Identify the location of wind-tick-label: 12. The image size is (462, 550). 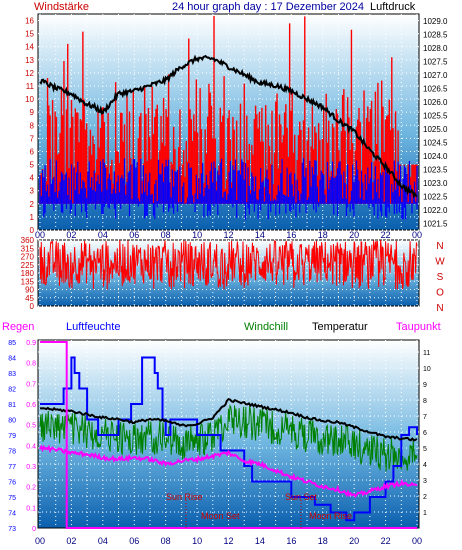
(29, 73).